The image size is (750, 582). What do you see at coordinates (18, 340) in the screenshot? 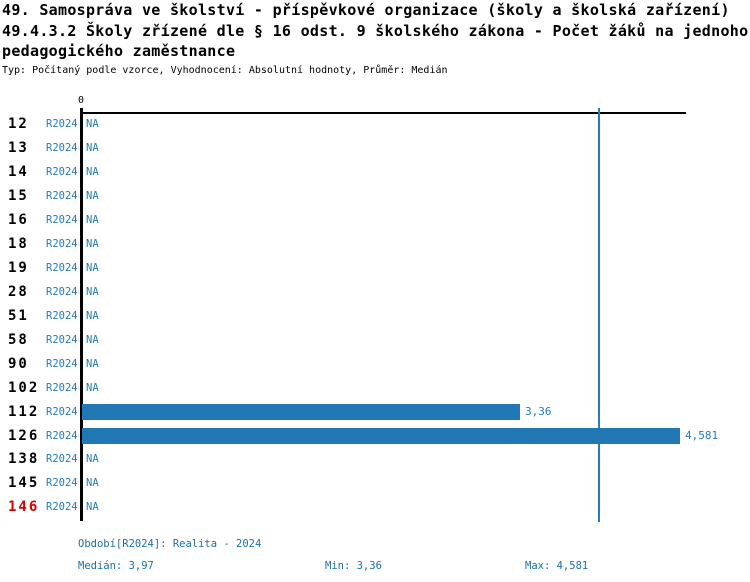
I see `row-category-label: 58` at bounding box center [18, 340].